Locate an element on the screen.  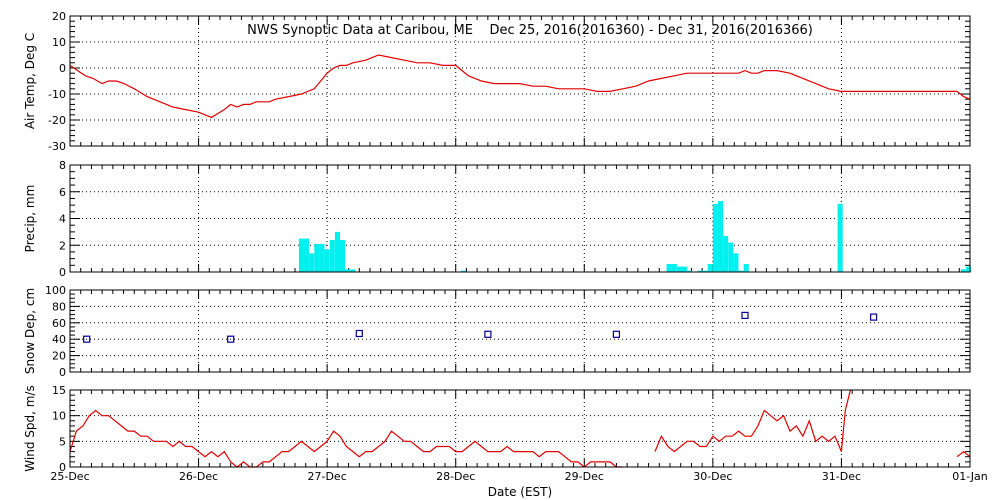
wind-y-axis-label: Wind Spd, m/s is located at coordinates (30, 428).